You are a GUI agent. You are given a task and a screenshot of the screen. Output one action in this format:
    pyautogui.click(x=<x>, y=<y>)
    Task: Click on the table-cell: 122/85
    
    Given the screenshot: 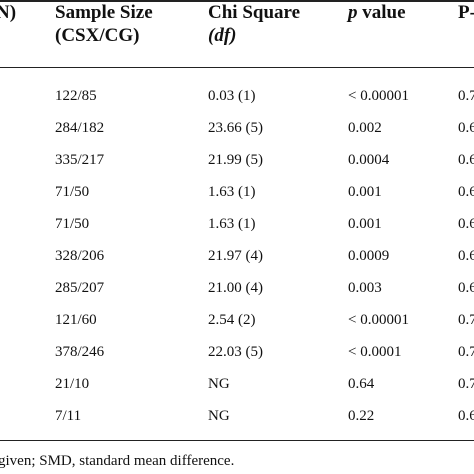 What is the action you would take?
    pyautogui.click(x=76, y=96)
    